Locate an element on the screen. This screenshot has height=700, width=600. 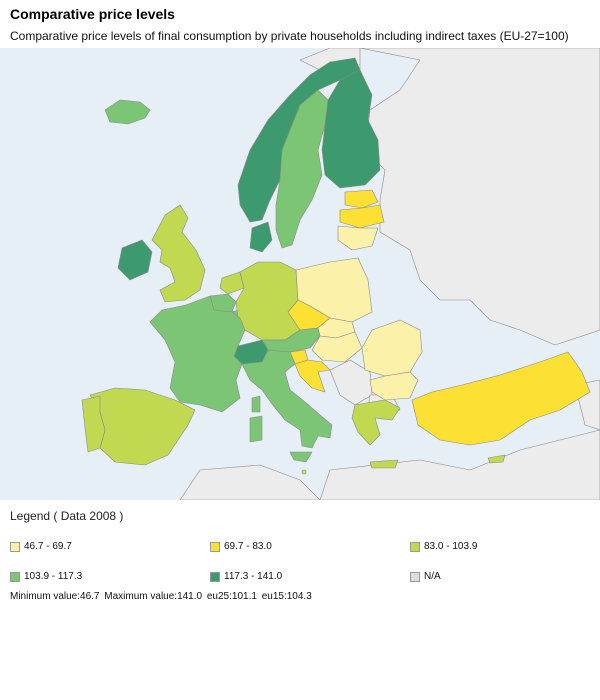
country-iceland is located at coordinates (127, 112).